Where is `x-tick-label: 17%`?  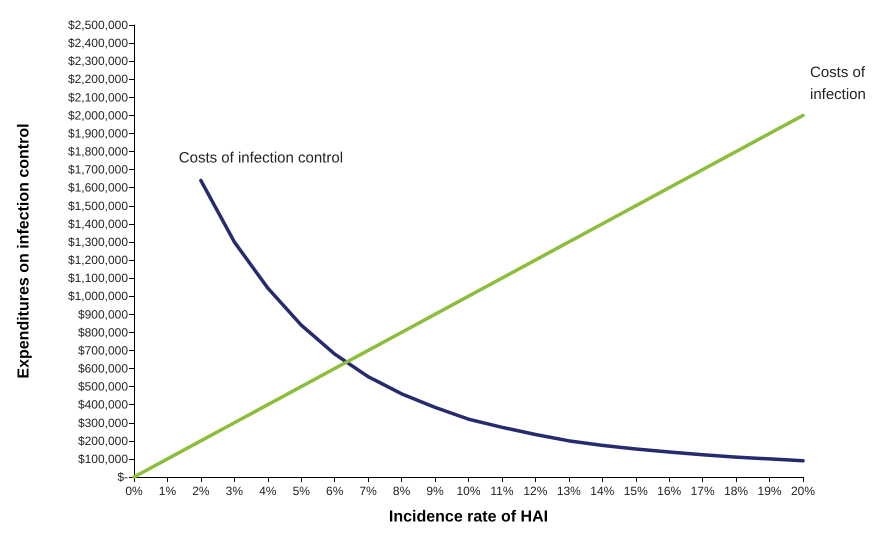
x-tick-label: 17% is located at coordinates (702, 491).